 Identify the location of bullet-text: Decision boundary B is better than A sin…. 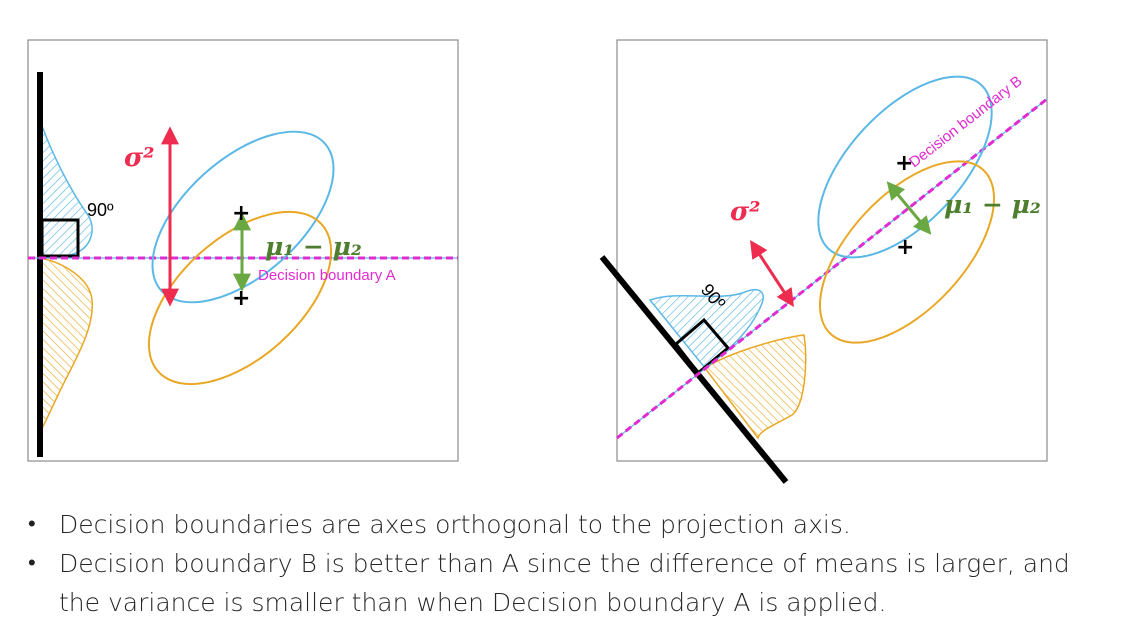
(564, 583).